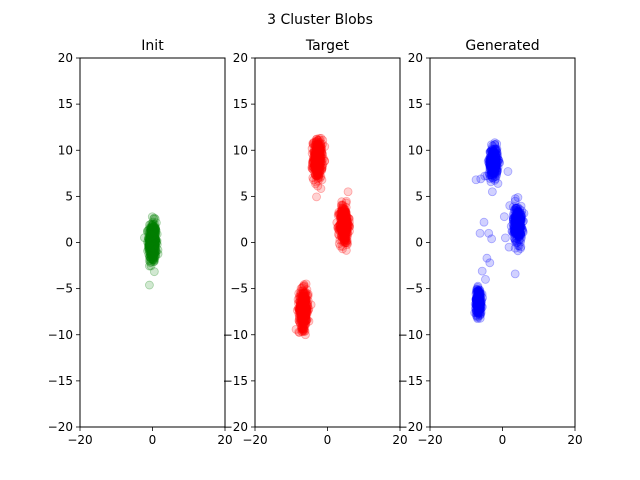 This screenshot has height=480, width=640. I want to click on x-tick-label: 20, so click(224, 440).